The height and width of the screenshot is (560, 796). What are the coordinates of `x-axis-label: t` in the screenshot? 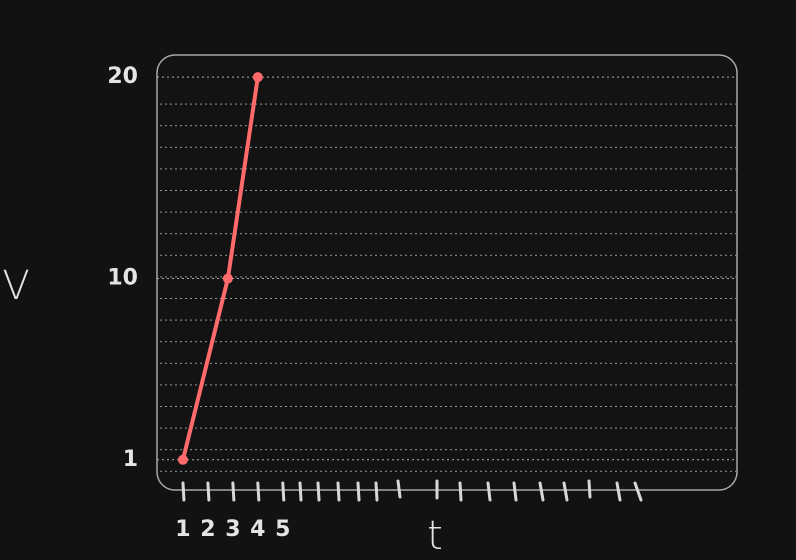 It's located at (435, 536).